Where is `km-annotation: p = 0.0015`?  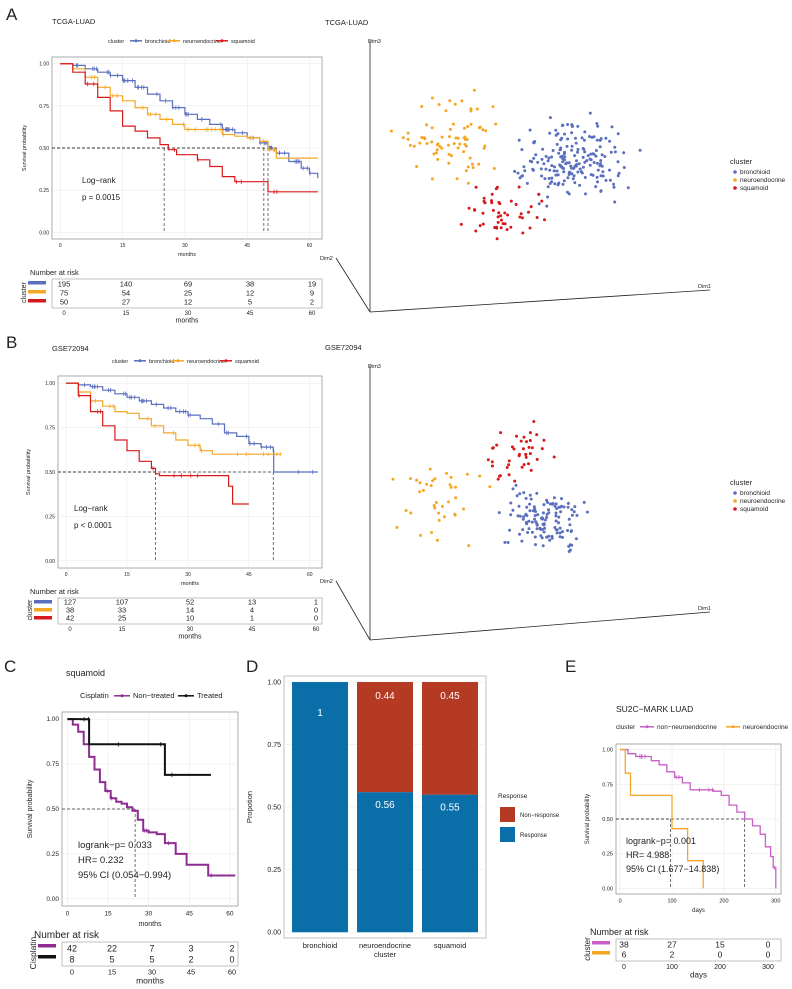
km-annotation: p = 0.0015 is located at coordinates (101, 197).